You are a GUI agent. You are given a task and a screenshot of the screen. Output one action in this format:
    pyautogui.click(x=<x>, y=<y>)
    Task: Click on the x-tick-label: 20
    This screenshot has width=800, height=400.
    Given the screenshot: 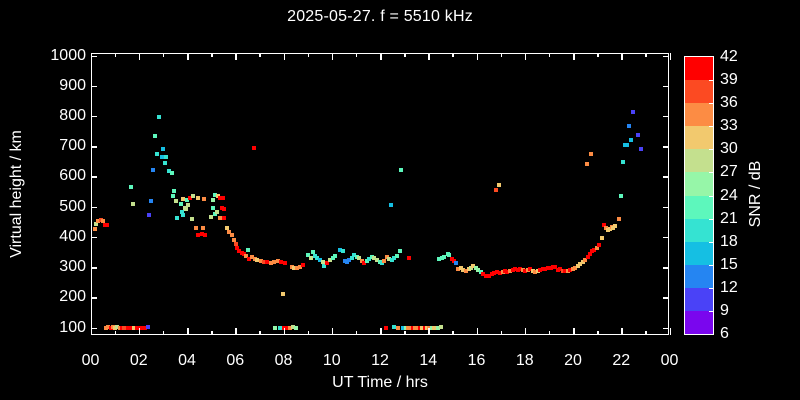 What is the action you would take?
    pyautogui.click(x=573, y=360)
    